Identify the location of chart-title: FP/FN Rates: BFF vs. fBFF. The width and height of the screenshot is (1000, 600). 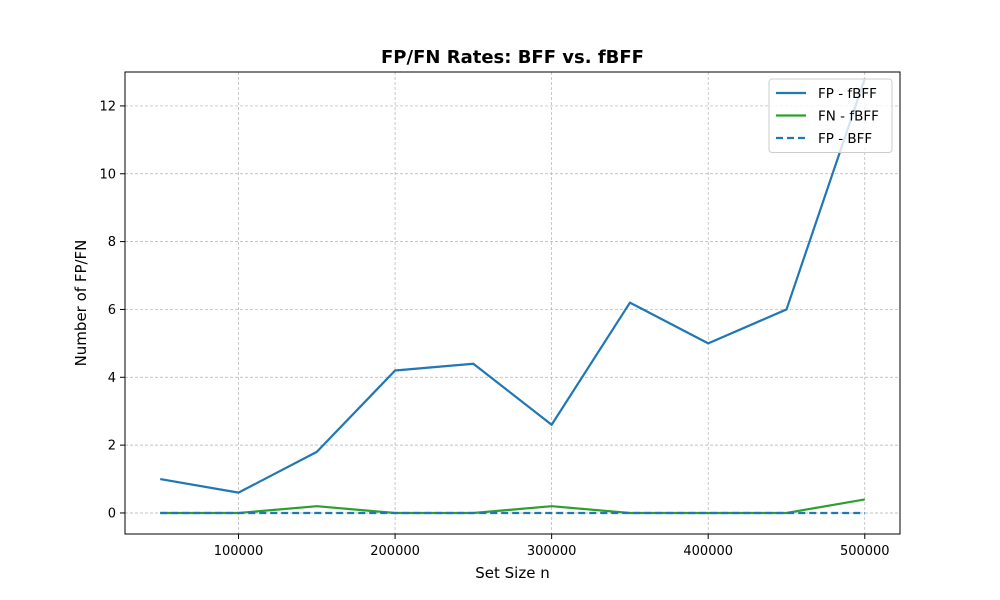
(512, 57).